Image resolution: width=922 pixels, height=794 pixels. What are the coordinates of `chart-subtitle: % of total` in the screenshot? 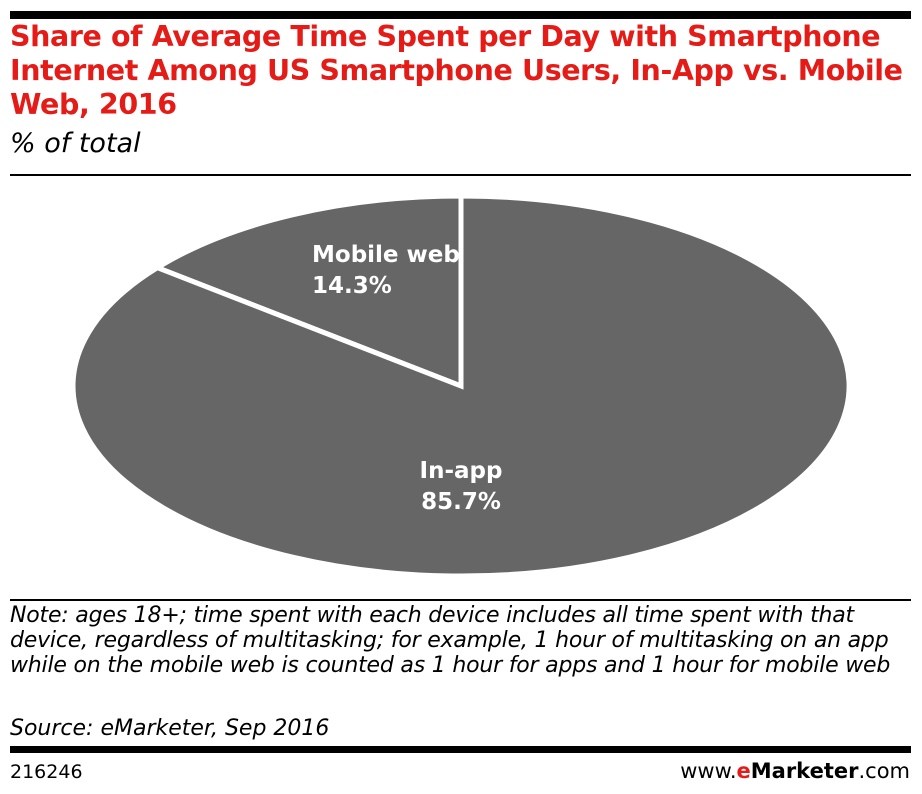 It's located at (75, 143).